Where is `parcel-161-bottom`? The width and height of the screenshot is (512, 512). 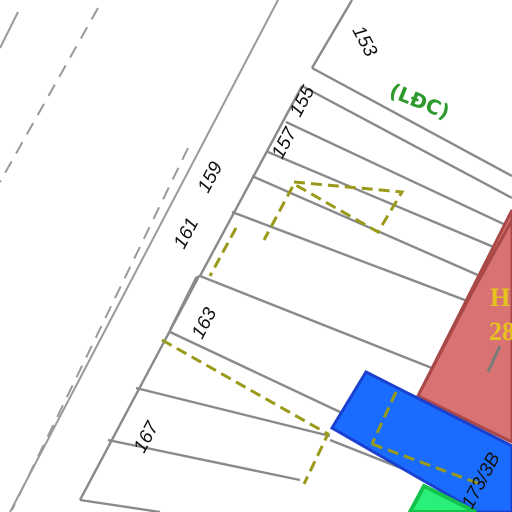 parcel-161-bottom is located at coordinates (321, 324).